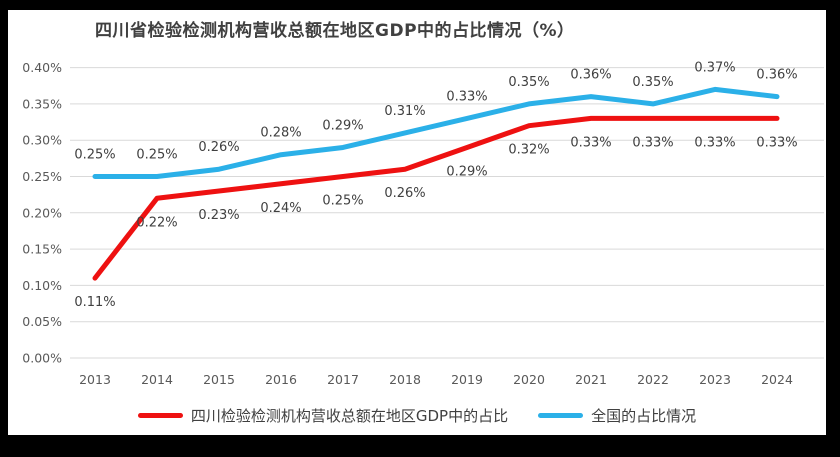 This screenshot has width=840, height=457. I want to click on data-label-sichuan: 0.26%, so click(404, 193).